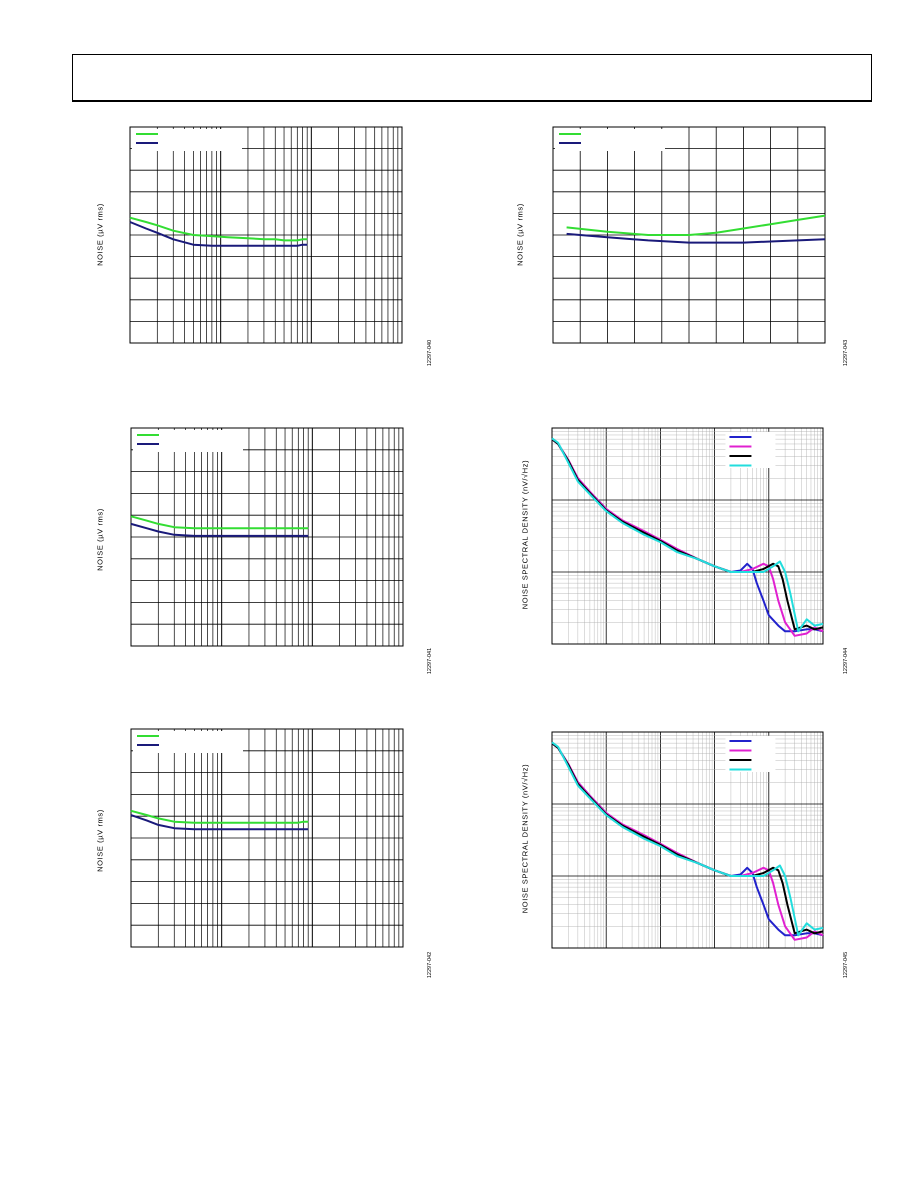 The height and width of the screenshot is (1188, 918). I want to click on figure-id: 12297-040, so click(430, 353).